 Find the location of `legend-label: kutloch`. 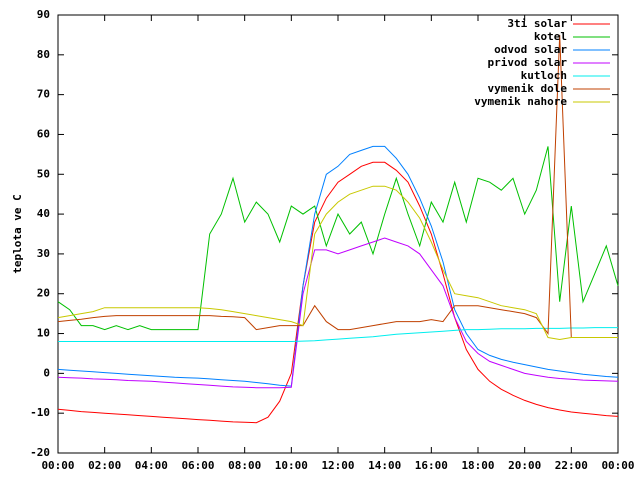

legend-label: kutloch is located at coordinates (544, 75).